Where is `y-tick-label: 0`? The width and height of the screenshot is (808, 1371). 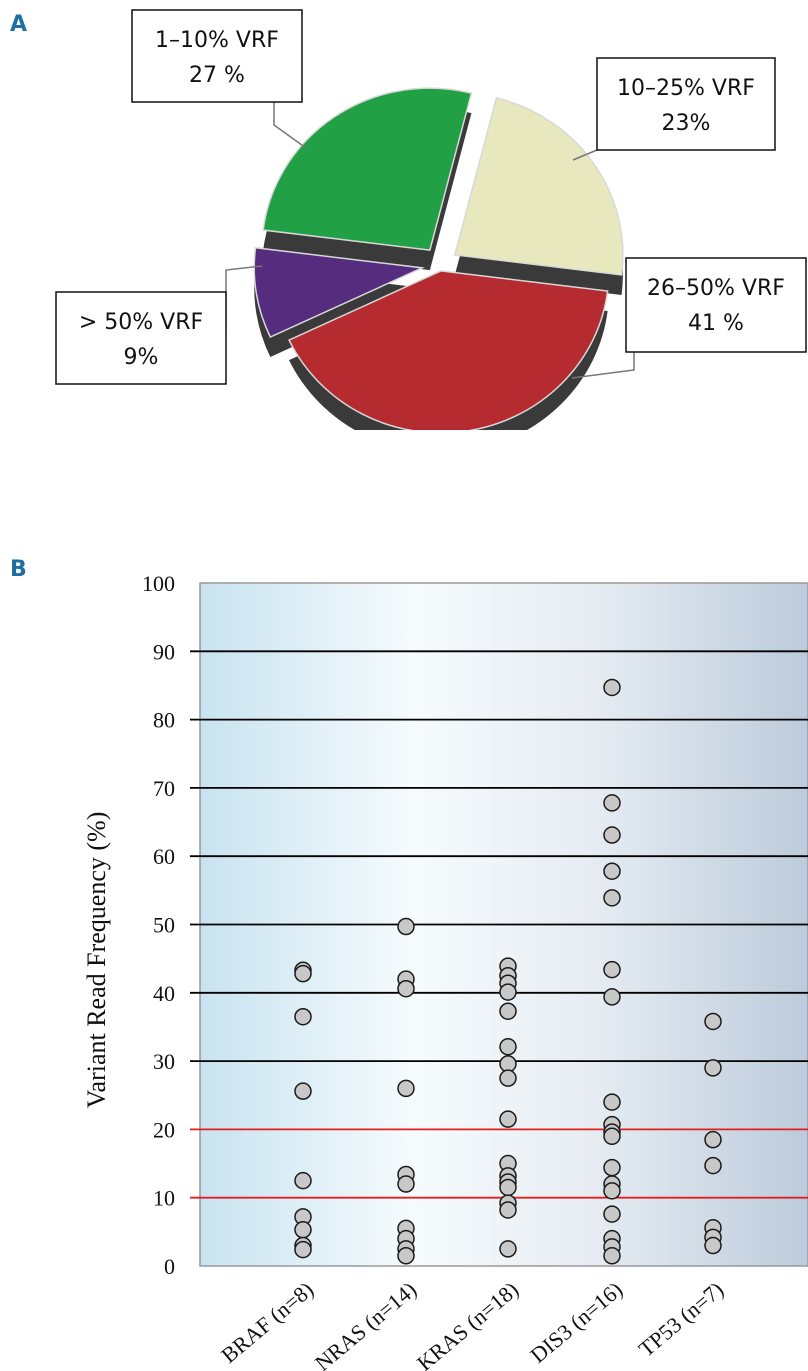
y-tick-label: 0 is located at coordinates (169, 1266).